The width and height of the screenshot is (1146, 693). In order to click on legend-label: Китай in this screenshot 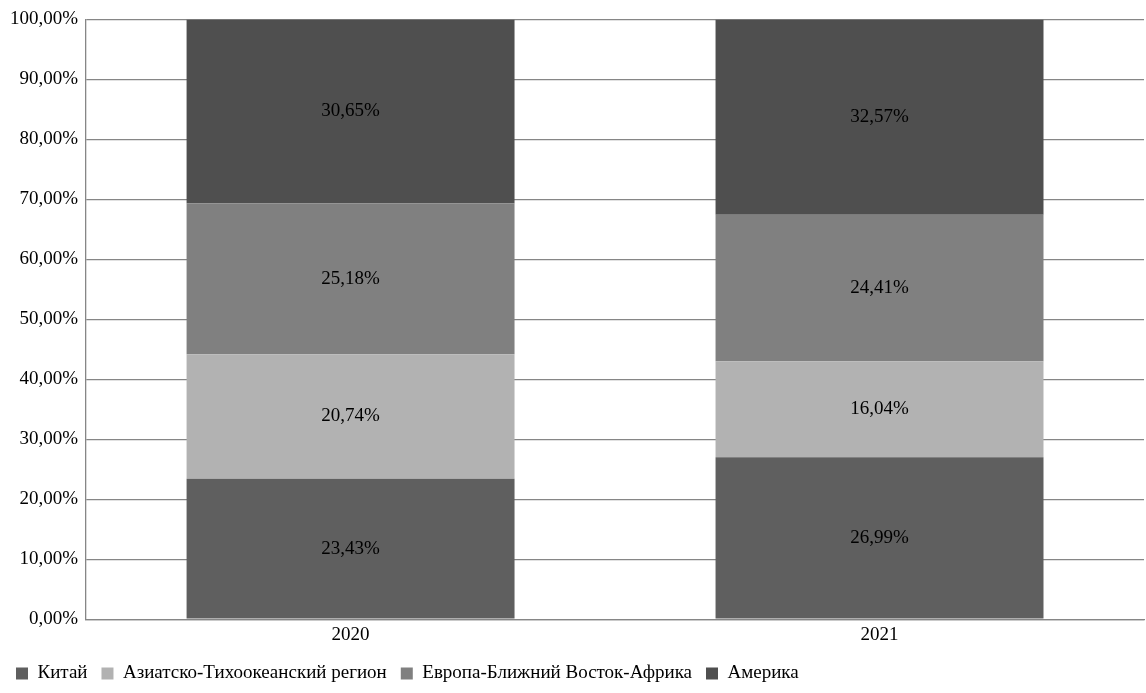, I will do `click(62, 672)`.